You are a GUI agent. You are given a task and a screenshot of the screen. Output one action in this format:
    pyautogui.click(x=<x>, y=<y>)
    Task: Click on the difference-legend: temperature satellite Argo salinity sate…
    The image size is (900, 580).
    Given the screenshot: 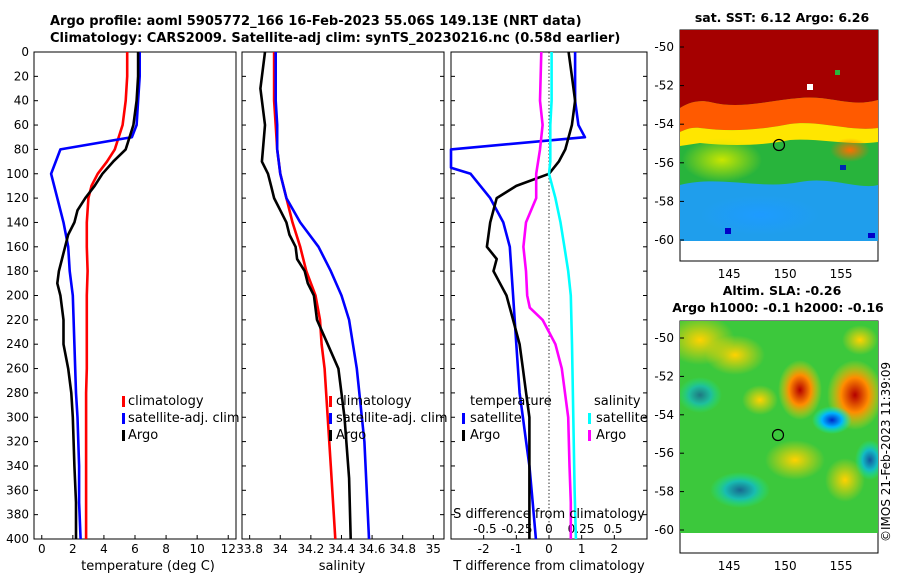 What is the action you would take?
    pyautogui.click(x=555, y=418)
    